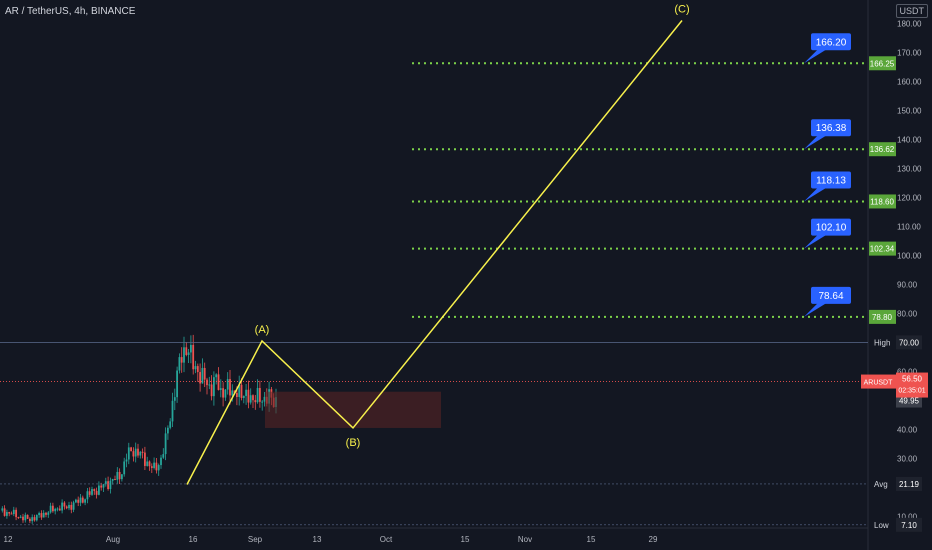  What do you see at coordinates (909, 139) in the screenshot?
I see `y-tick-label: 140.00` at bounding box center [909, 139].